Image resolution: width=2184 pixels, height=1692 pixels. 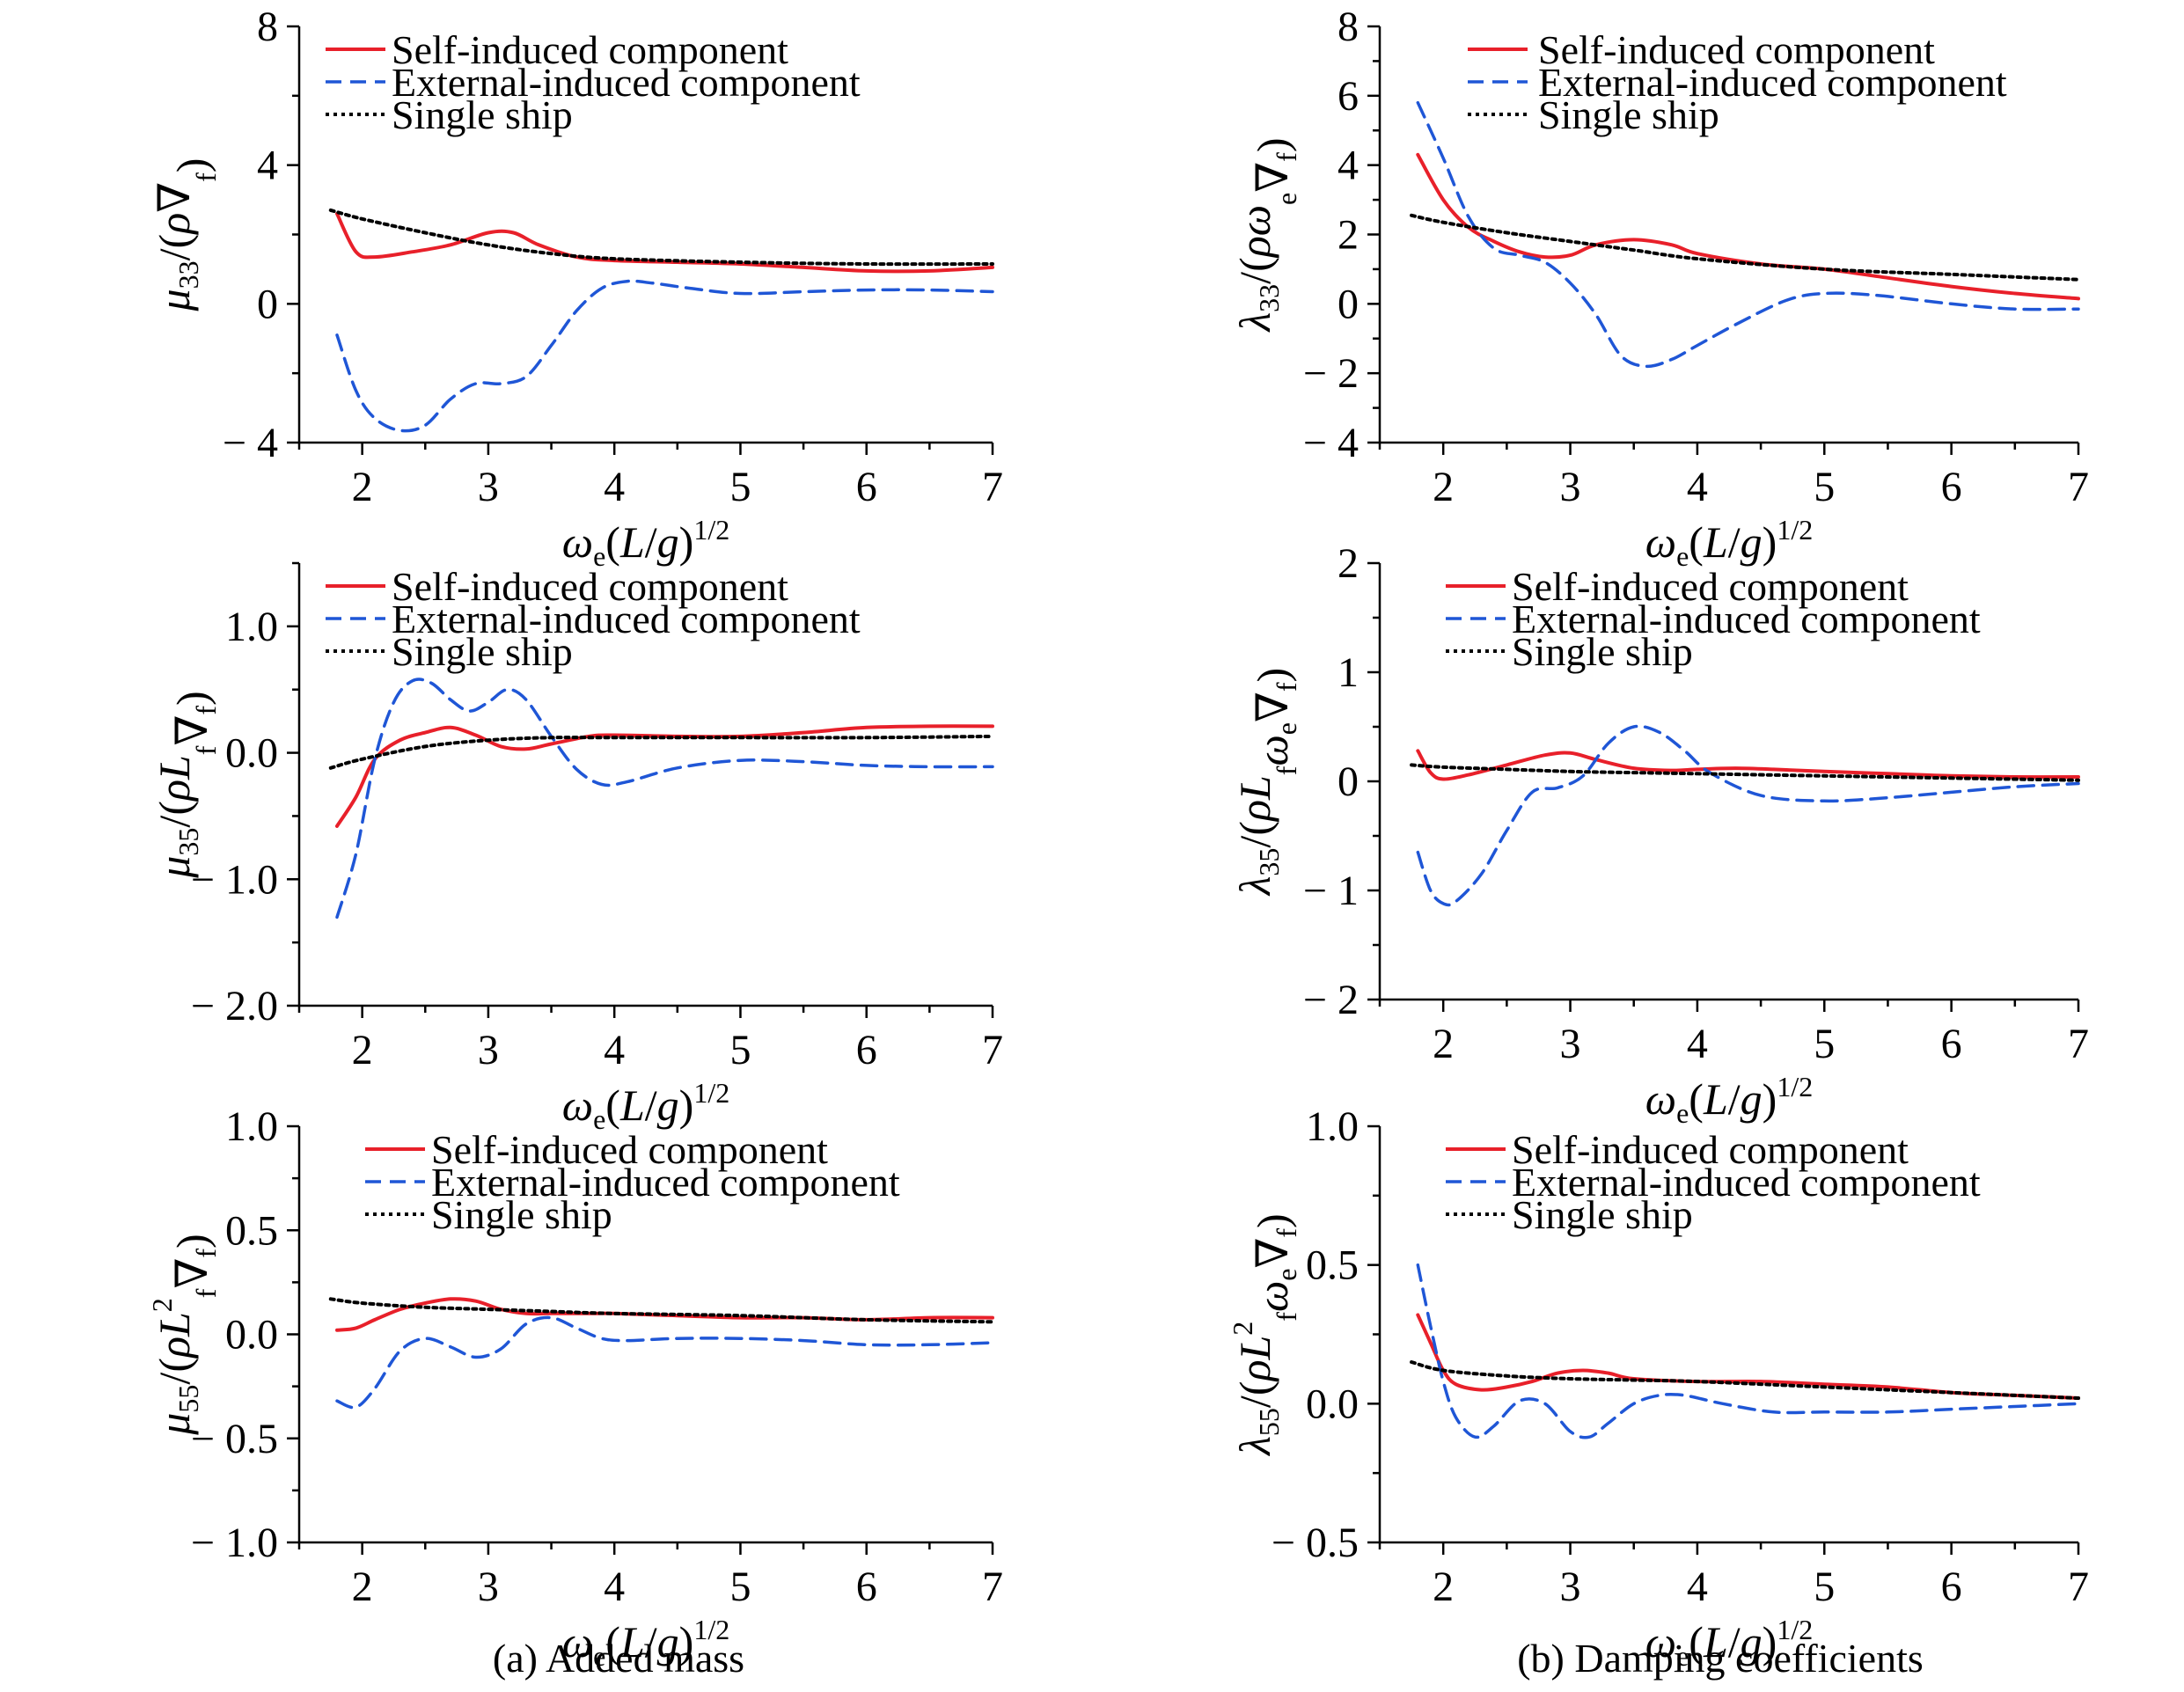 What do you see at coordinates (1332, 1265) in the screenshot?
I see `y-tick-label: 0.5` at bounding box center [1332, 1265].